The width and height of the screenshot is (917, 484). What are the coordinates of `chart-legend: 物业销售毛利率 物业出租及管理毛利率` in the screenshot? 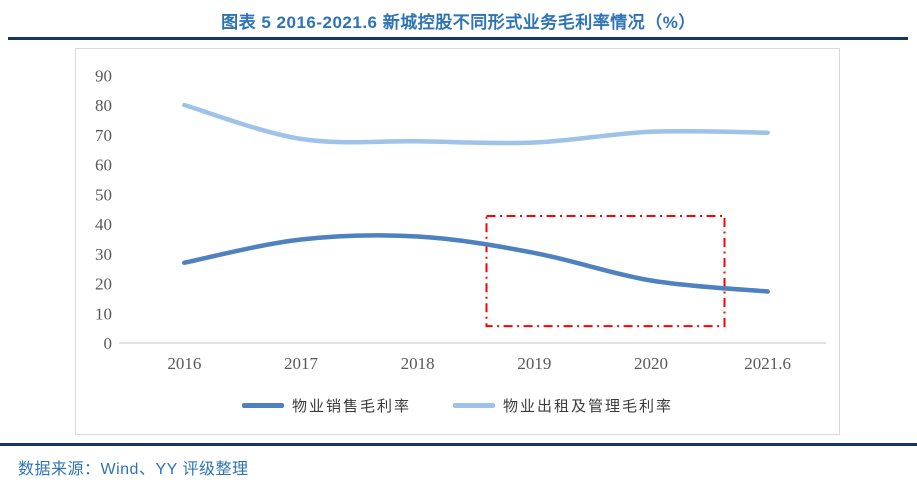 It's located at (457, 405).